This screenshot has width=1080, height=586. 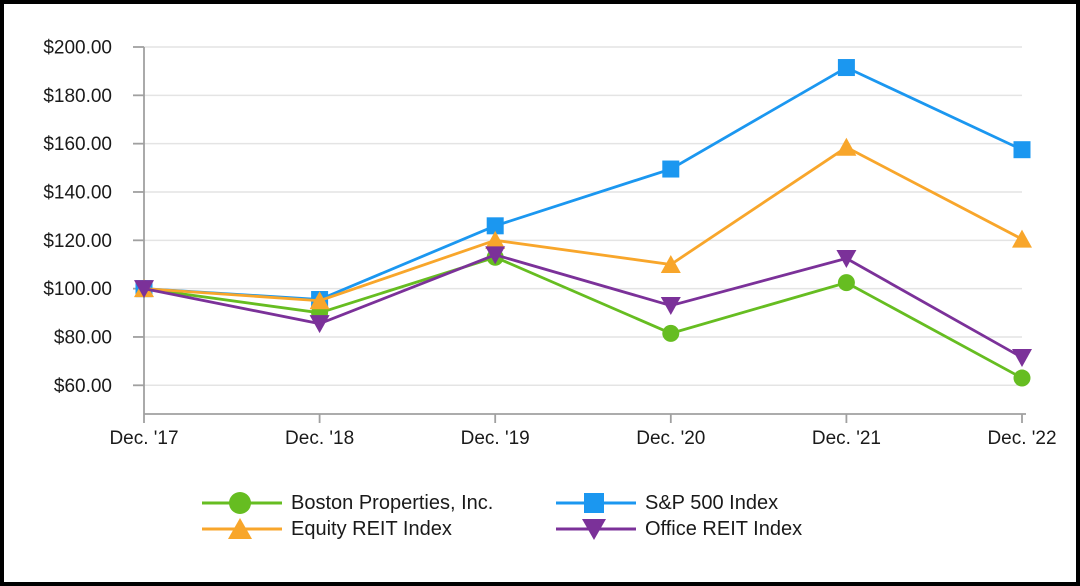 I want to click on x-axis-label: Dec. '20, so click(x=670, y=438).